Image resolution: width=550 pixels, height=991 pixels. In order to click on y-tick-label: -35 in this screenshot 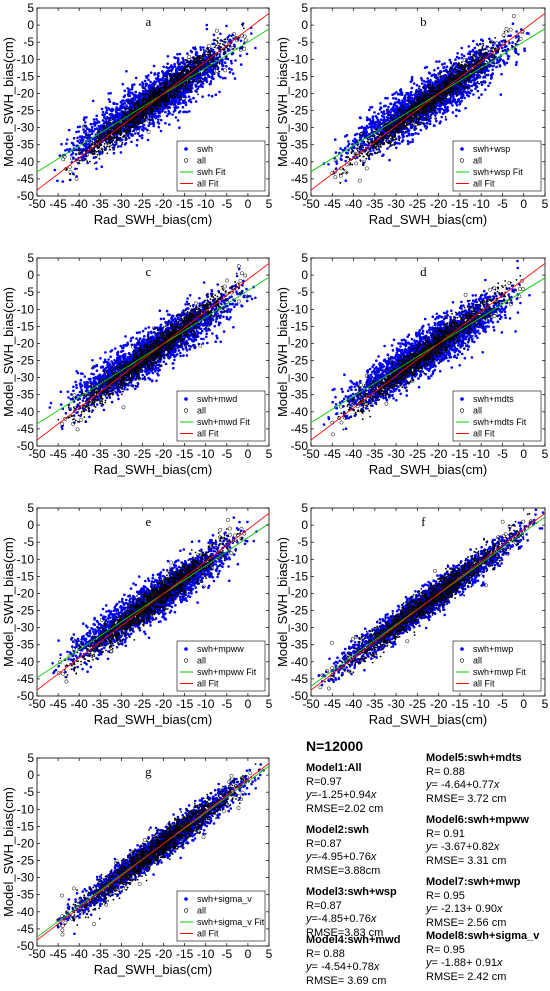, I will do `click(26, 145)`.